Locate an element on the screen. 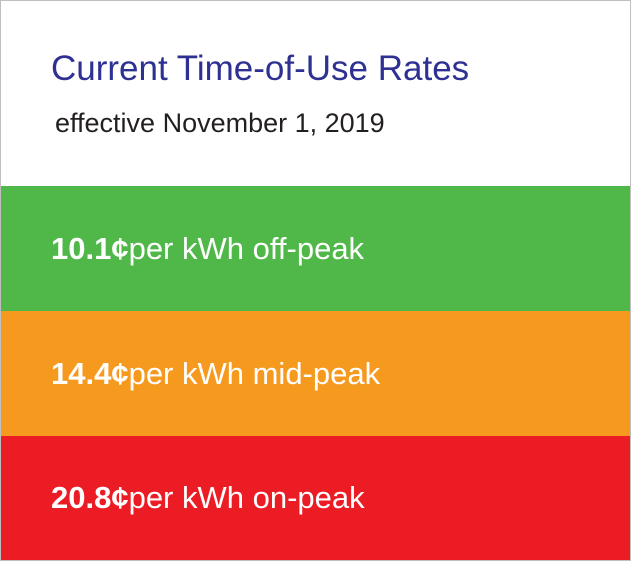 This screenshot has height=561, width=631. on-peak-rate: 20.8¢ is located at coordinates (90, 497).